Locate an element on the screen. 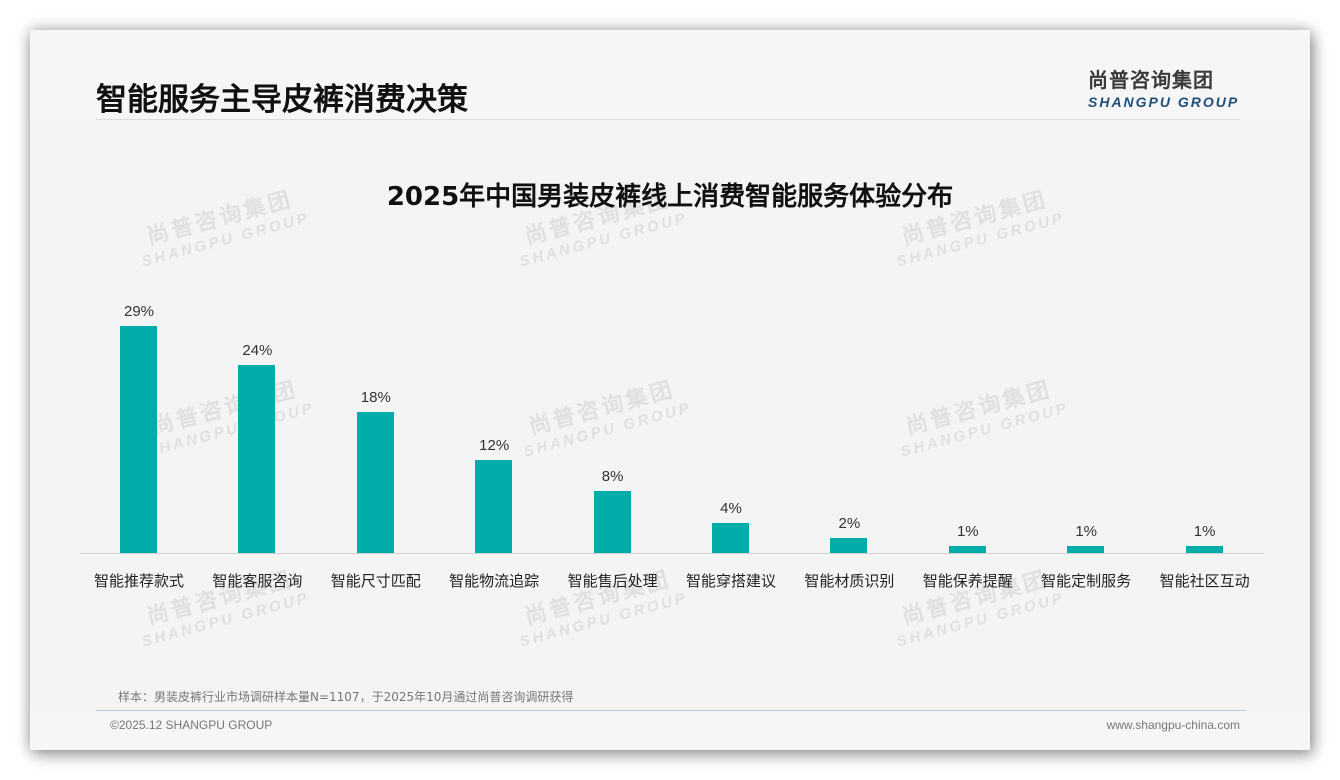 This screenshot has width=1340, height=780. brand-logo: 尚普咨询集团 SHANGPU GROUP is located at coordinates (1168, 87).